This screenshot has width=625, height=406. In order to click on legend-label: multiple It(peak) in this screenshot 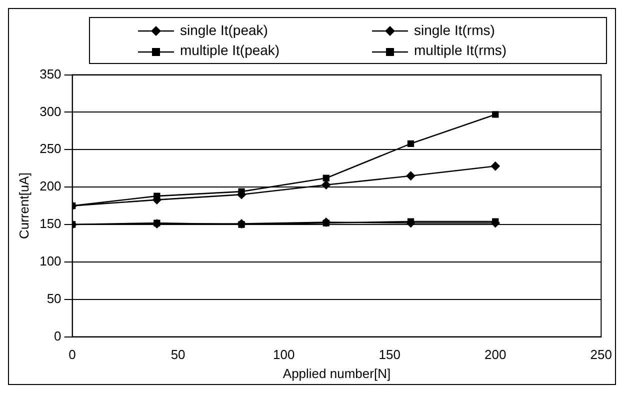, I will do `click(230, 50)`.